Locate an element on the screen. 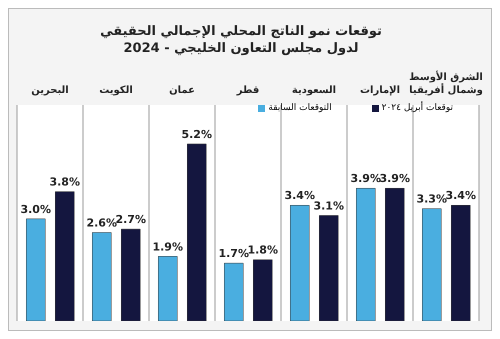 This screenshot has height=339, width=500. x-tick-label: الإمارات is located at coordinates (380, 90).